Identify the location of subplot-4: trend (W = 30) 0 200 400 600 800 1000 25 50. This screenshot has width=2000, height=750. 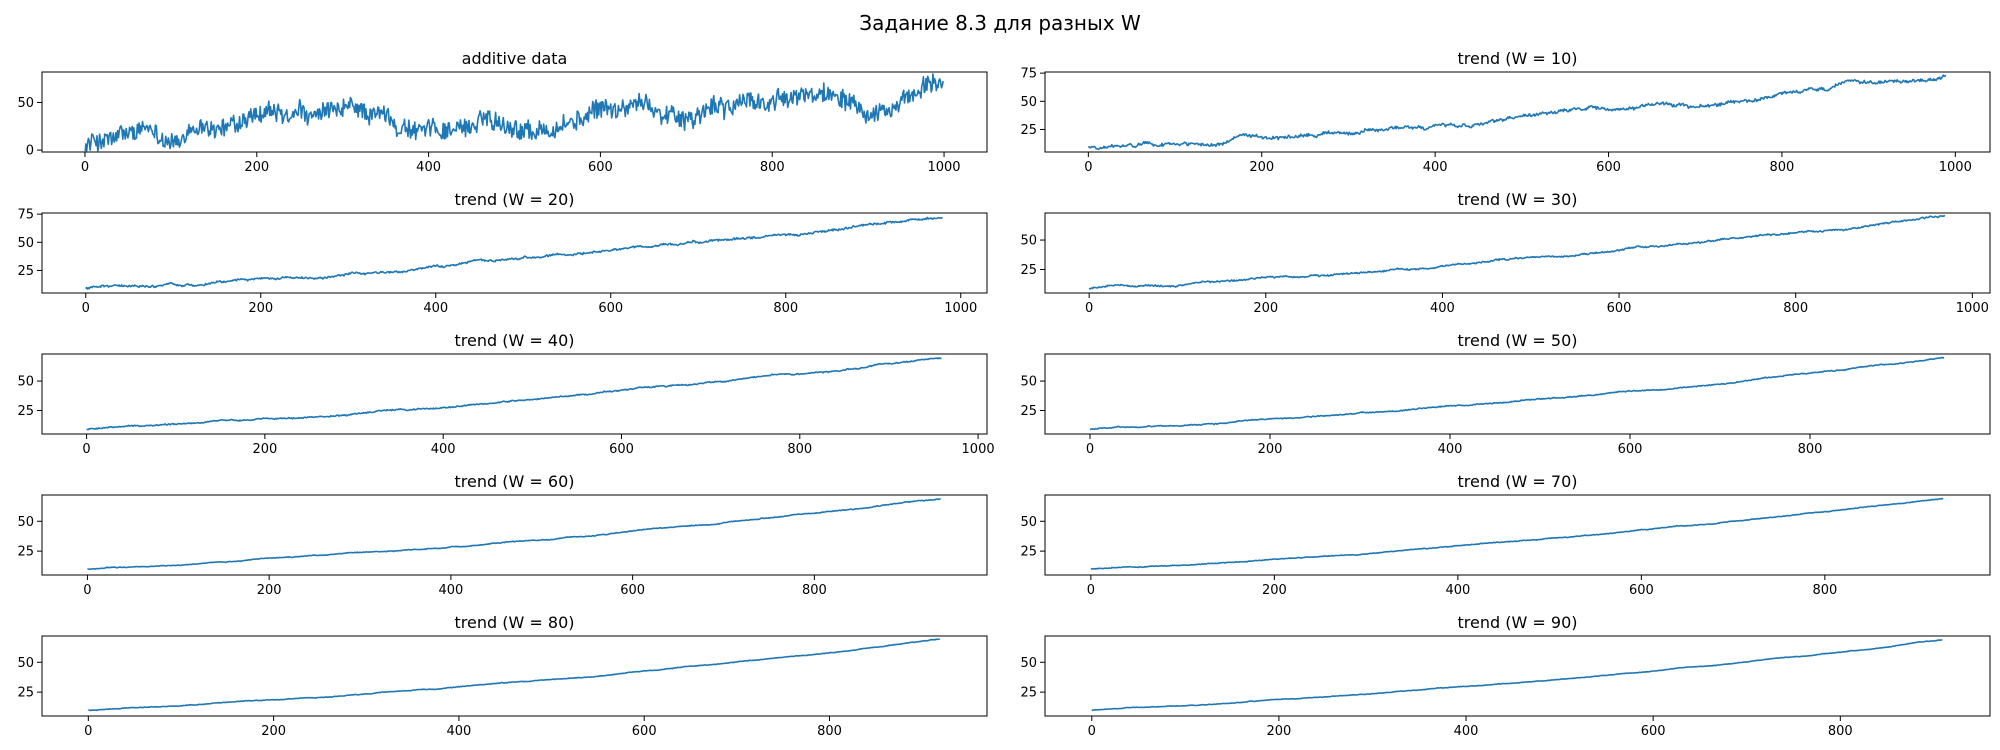
(1505, 253).